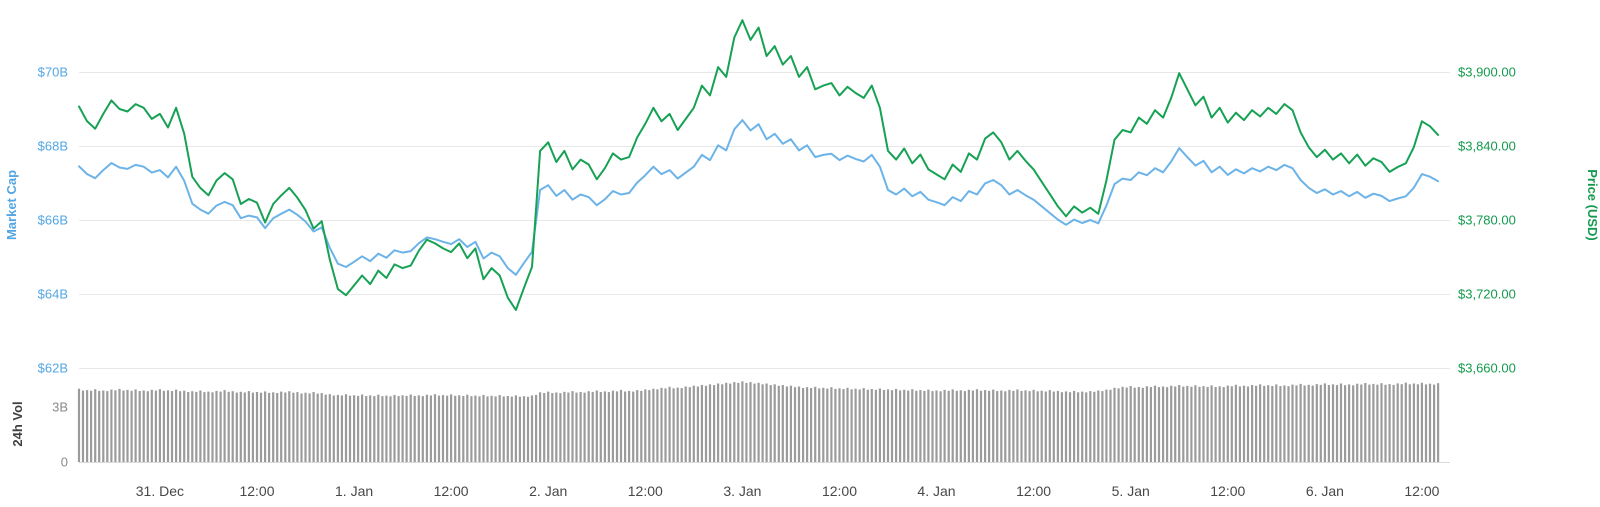 The width and height of the screenshot is (1600, 507). Describe the element at coordinates (160, 491) in the screenshot. I see `svg-text: 31. Dec` at that location.